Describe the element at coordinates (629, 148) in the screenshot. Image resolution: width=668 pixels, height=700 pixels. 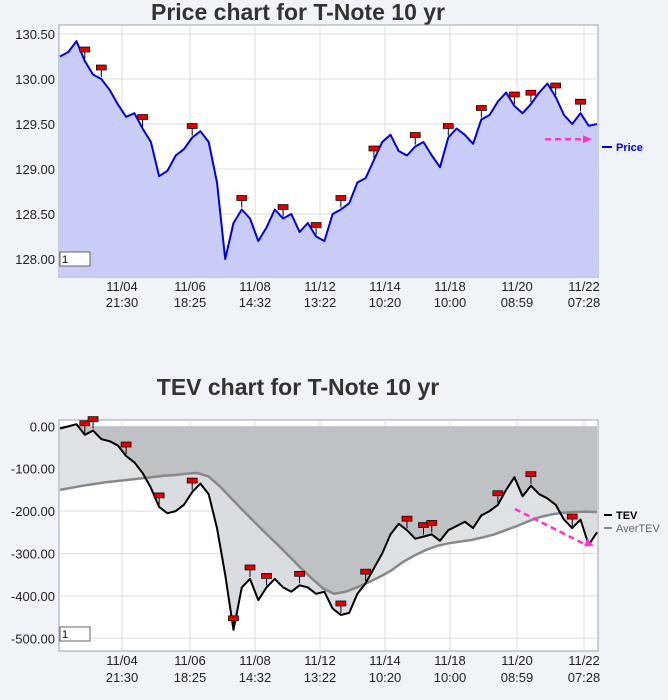
I see `price-legend-label: Price` at that location.